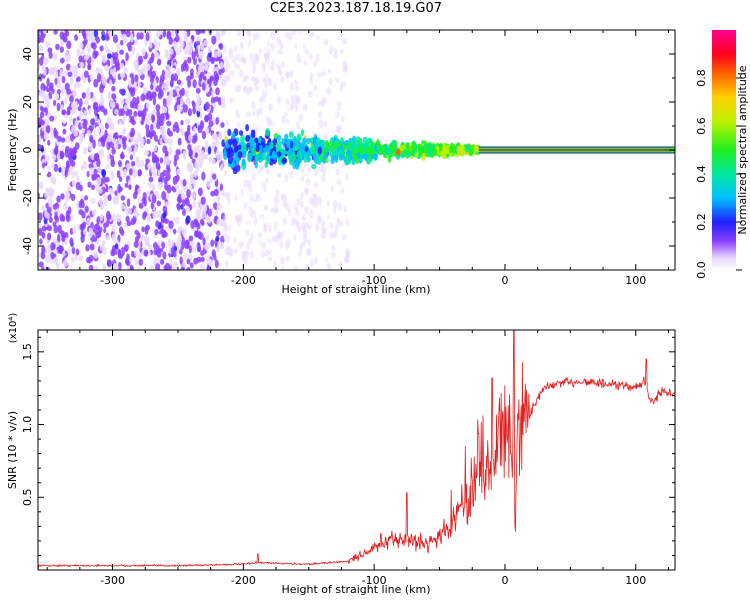 This screenshot has width=750, height=600. Describe the element at coordinates (27, 498) in the screenshot. I see `snr-y-tick-label: 0.5` at that location.